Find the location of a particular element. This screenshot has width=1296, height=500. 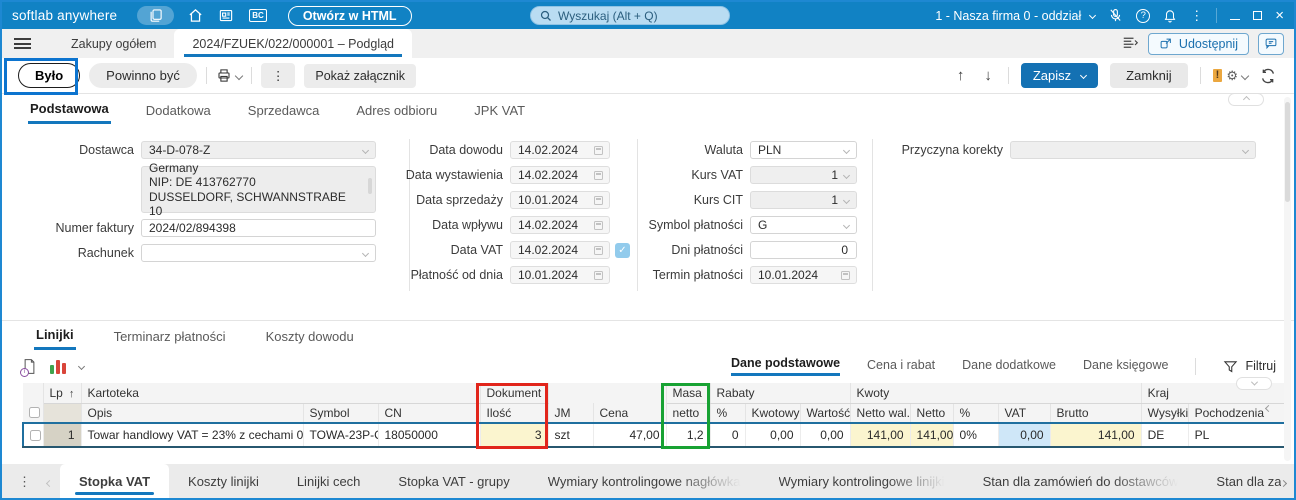

tab-dane-dodatkowe: Dane dodatkowe is located at coordinates (1009, 364).